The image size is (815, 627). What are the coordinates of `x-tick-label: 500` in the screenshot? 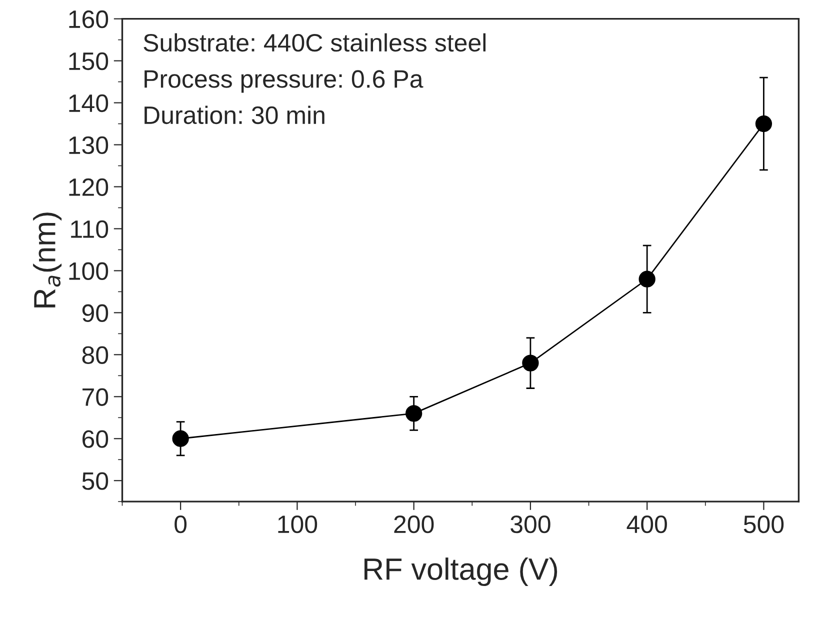 It's located at (764, 524).